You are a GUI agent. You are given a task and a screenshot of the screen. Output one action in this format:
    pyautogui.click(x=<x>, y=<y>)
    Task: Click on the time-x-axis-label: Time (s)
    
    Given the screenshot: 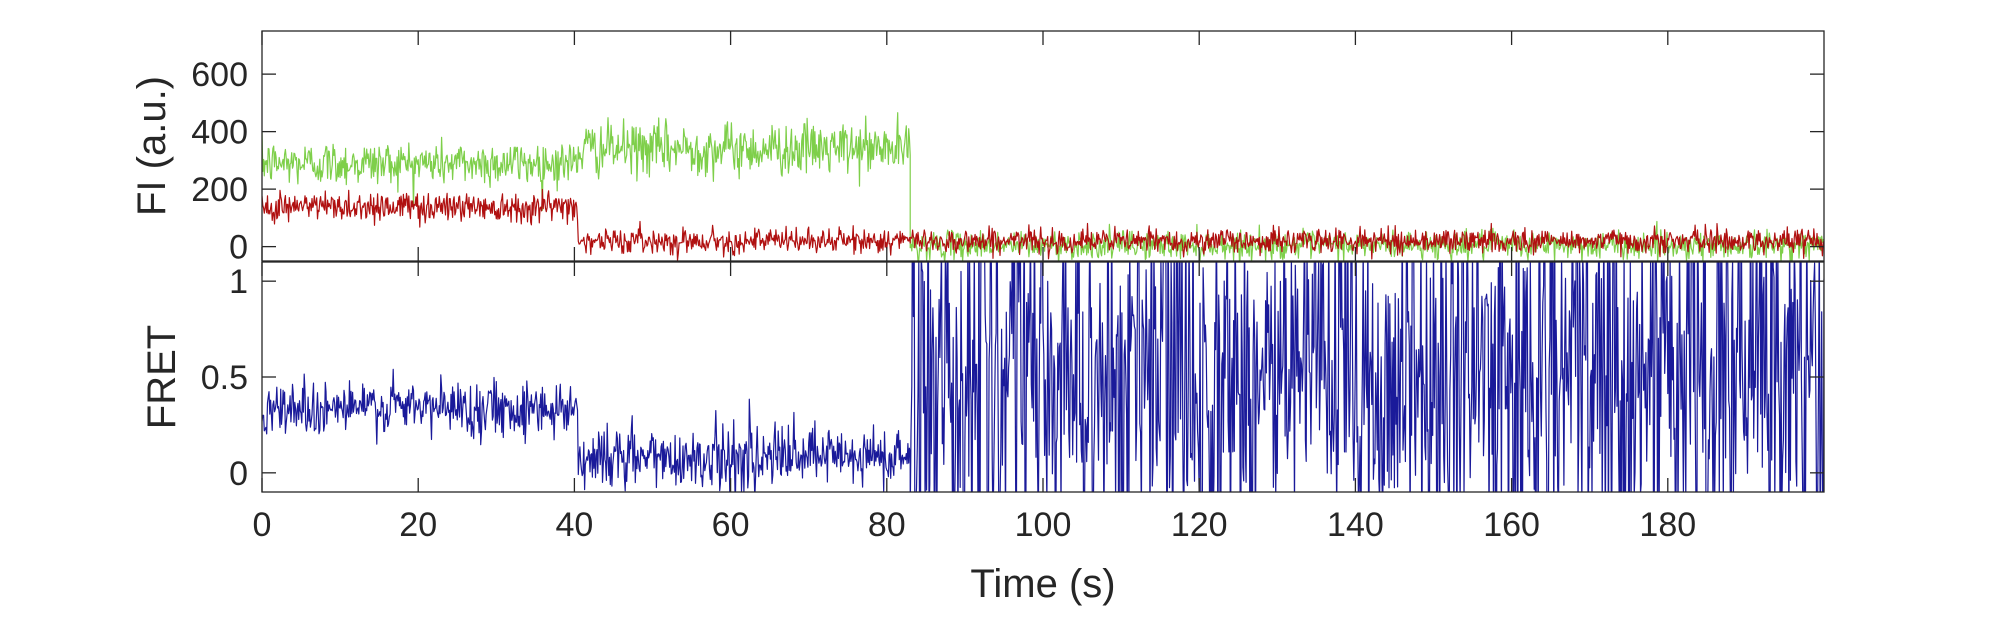 What is the action you would take?
    pyautogui.click(x=1042, y=584)
    